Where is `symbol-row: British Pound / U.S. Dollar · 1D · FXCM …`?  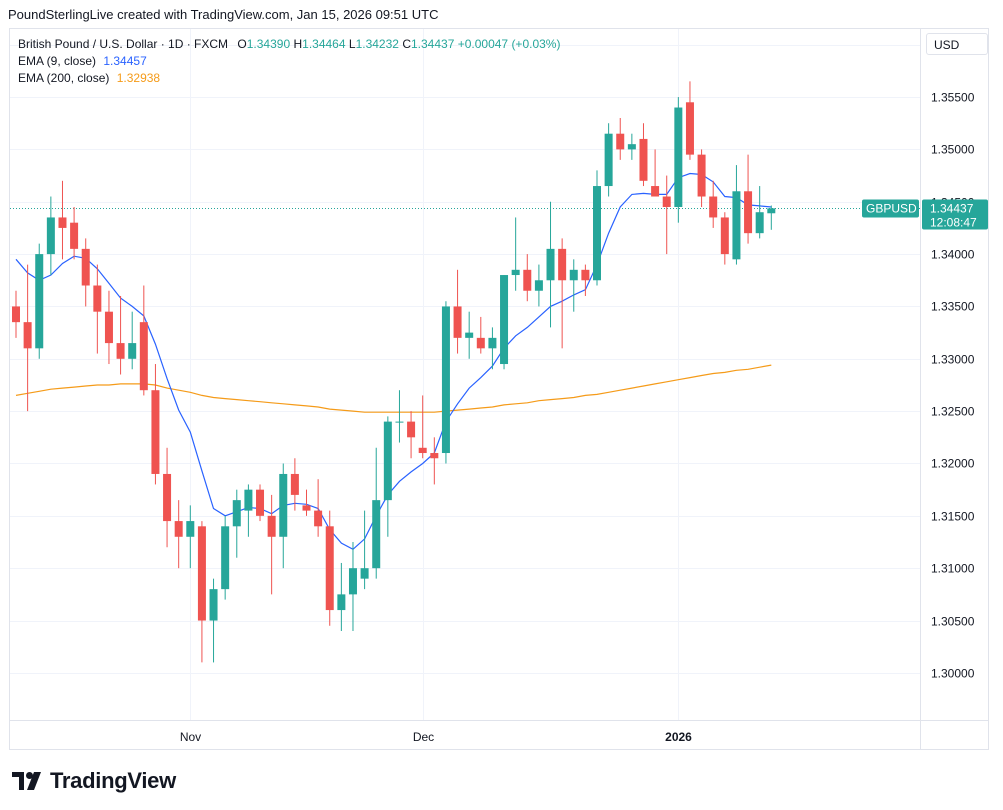 symbol-row: British Pound / U.S. Dollar · 1D · FXCM … is located at coordinates (289, 44).